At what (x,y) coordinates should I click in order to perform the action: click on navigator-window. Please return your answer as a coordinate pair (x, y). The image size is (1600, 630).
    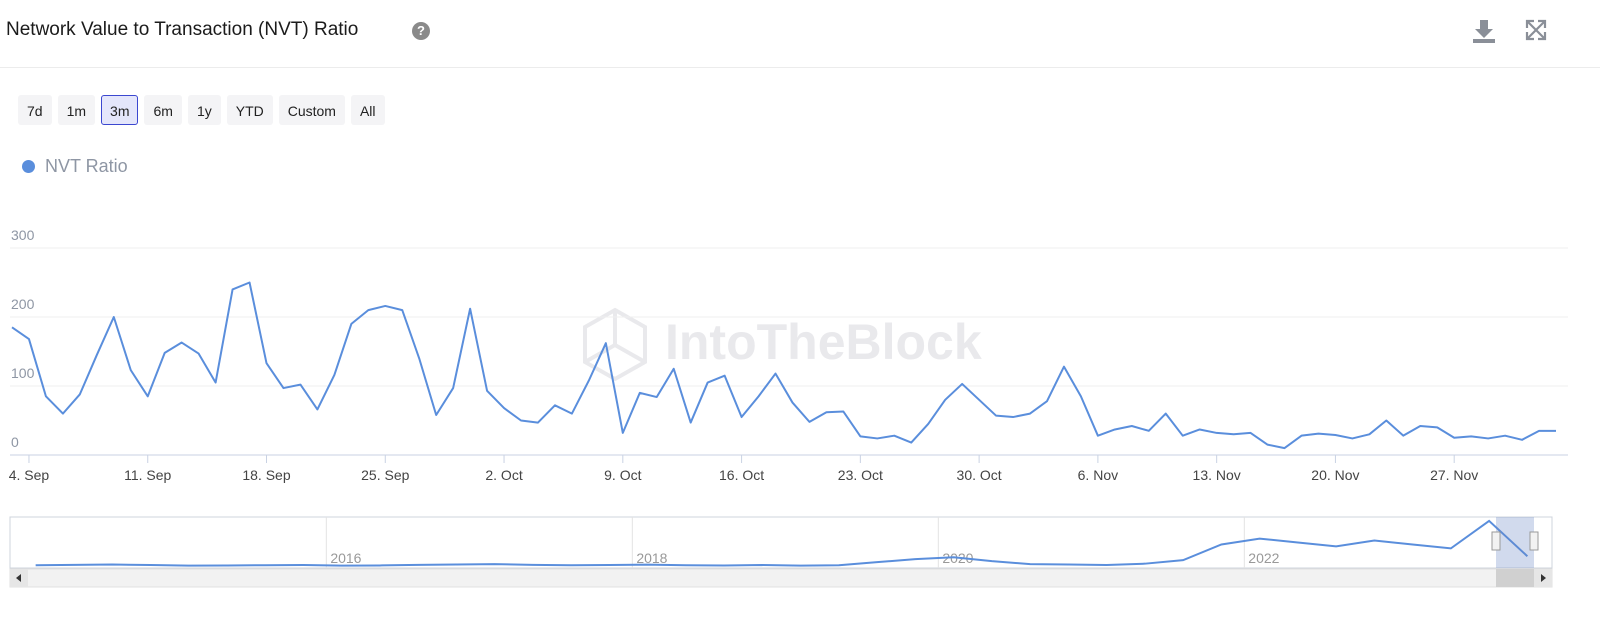
    Looking at the image, I should click on (1515, 542).